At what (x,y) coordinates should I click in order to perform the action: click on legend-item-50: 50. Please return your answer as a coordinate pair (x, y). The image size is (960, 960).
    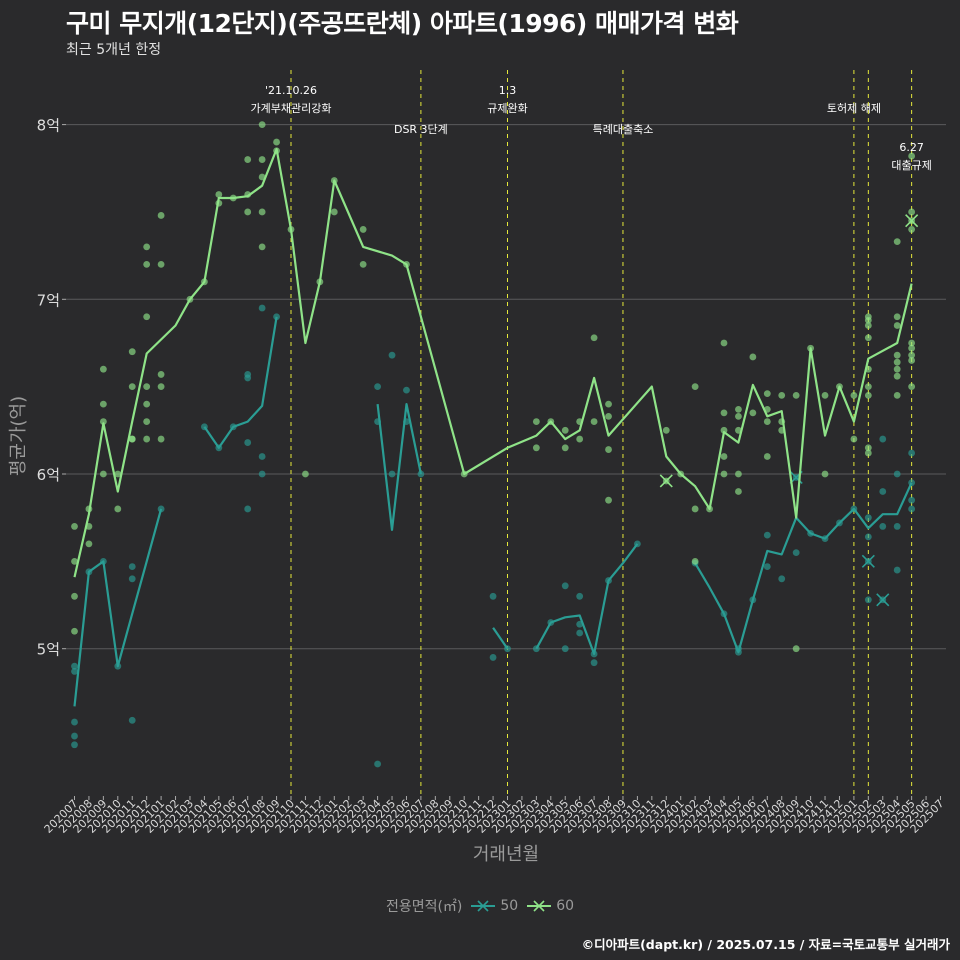
    Looking at the image, I should click on (494, 906).